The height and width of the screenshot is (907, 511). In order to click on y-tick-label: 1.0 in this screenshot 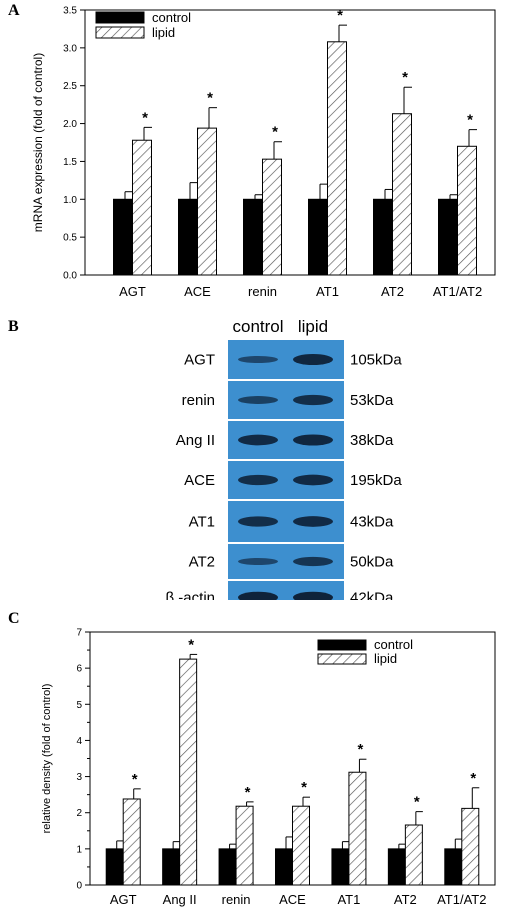, I will do `click(70, 200)`.